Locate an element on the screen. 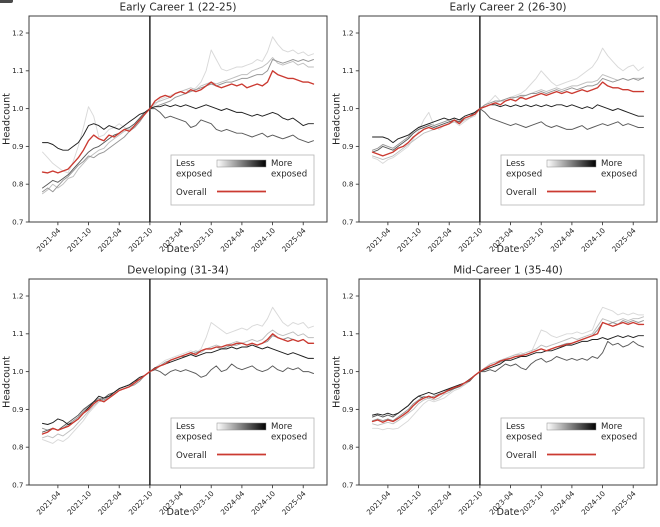 The image size is (660, 527). chart-title: Early Career 2 (26-30) is located at coordinates (507, 8).